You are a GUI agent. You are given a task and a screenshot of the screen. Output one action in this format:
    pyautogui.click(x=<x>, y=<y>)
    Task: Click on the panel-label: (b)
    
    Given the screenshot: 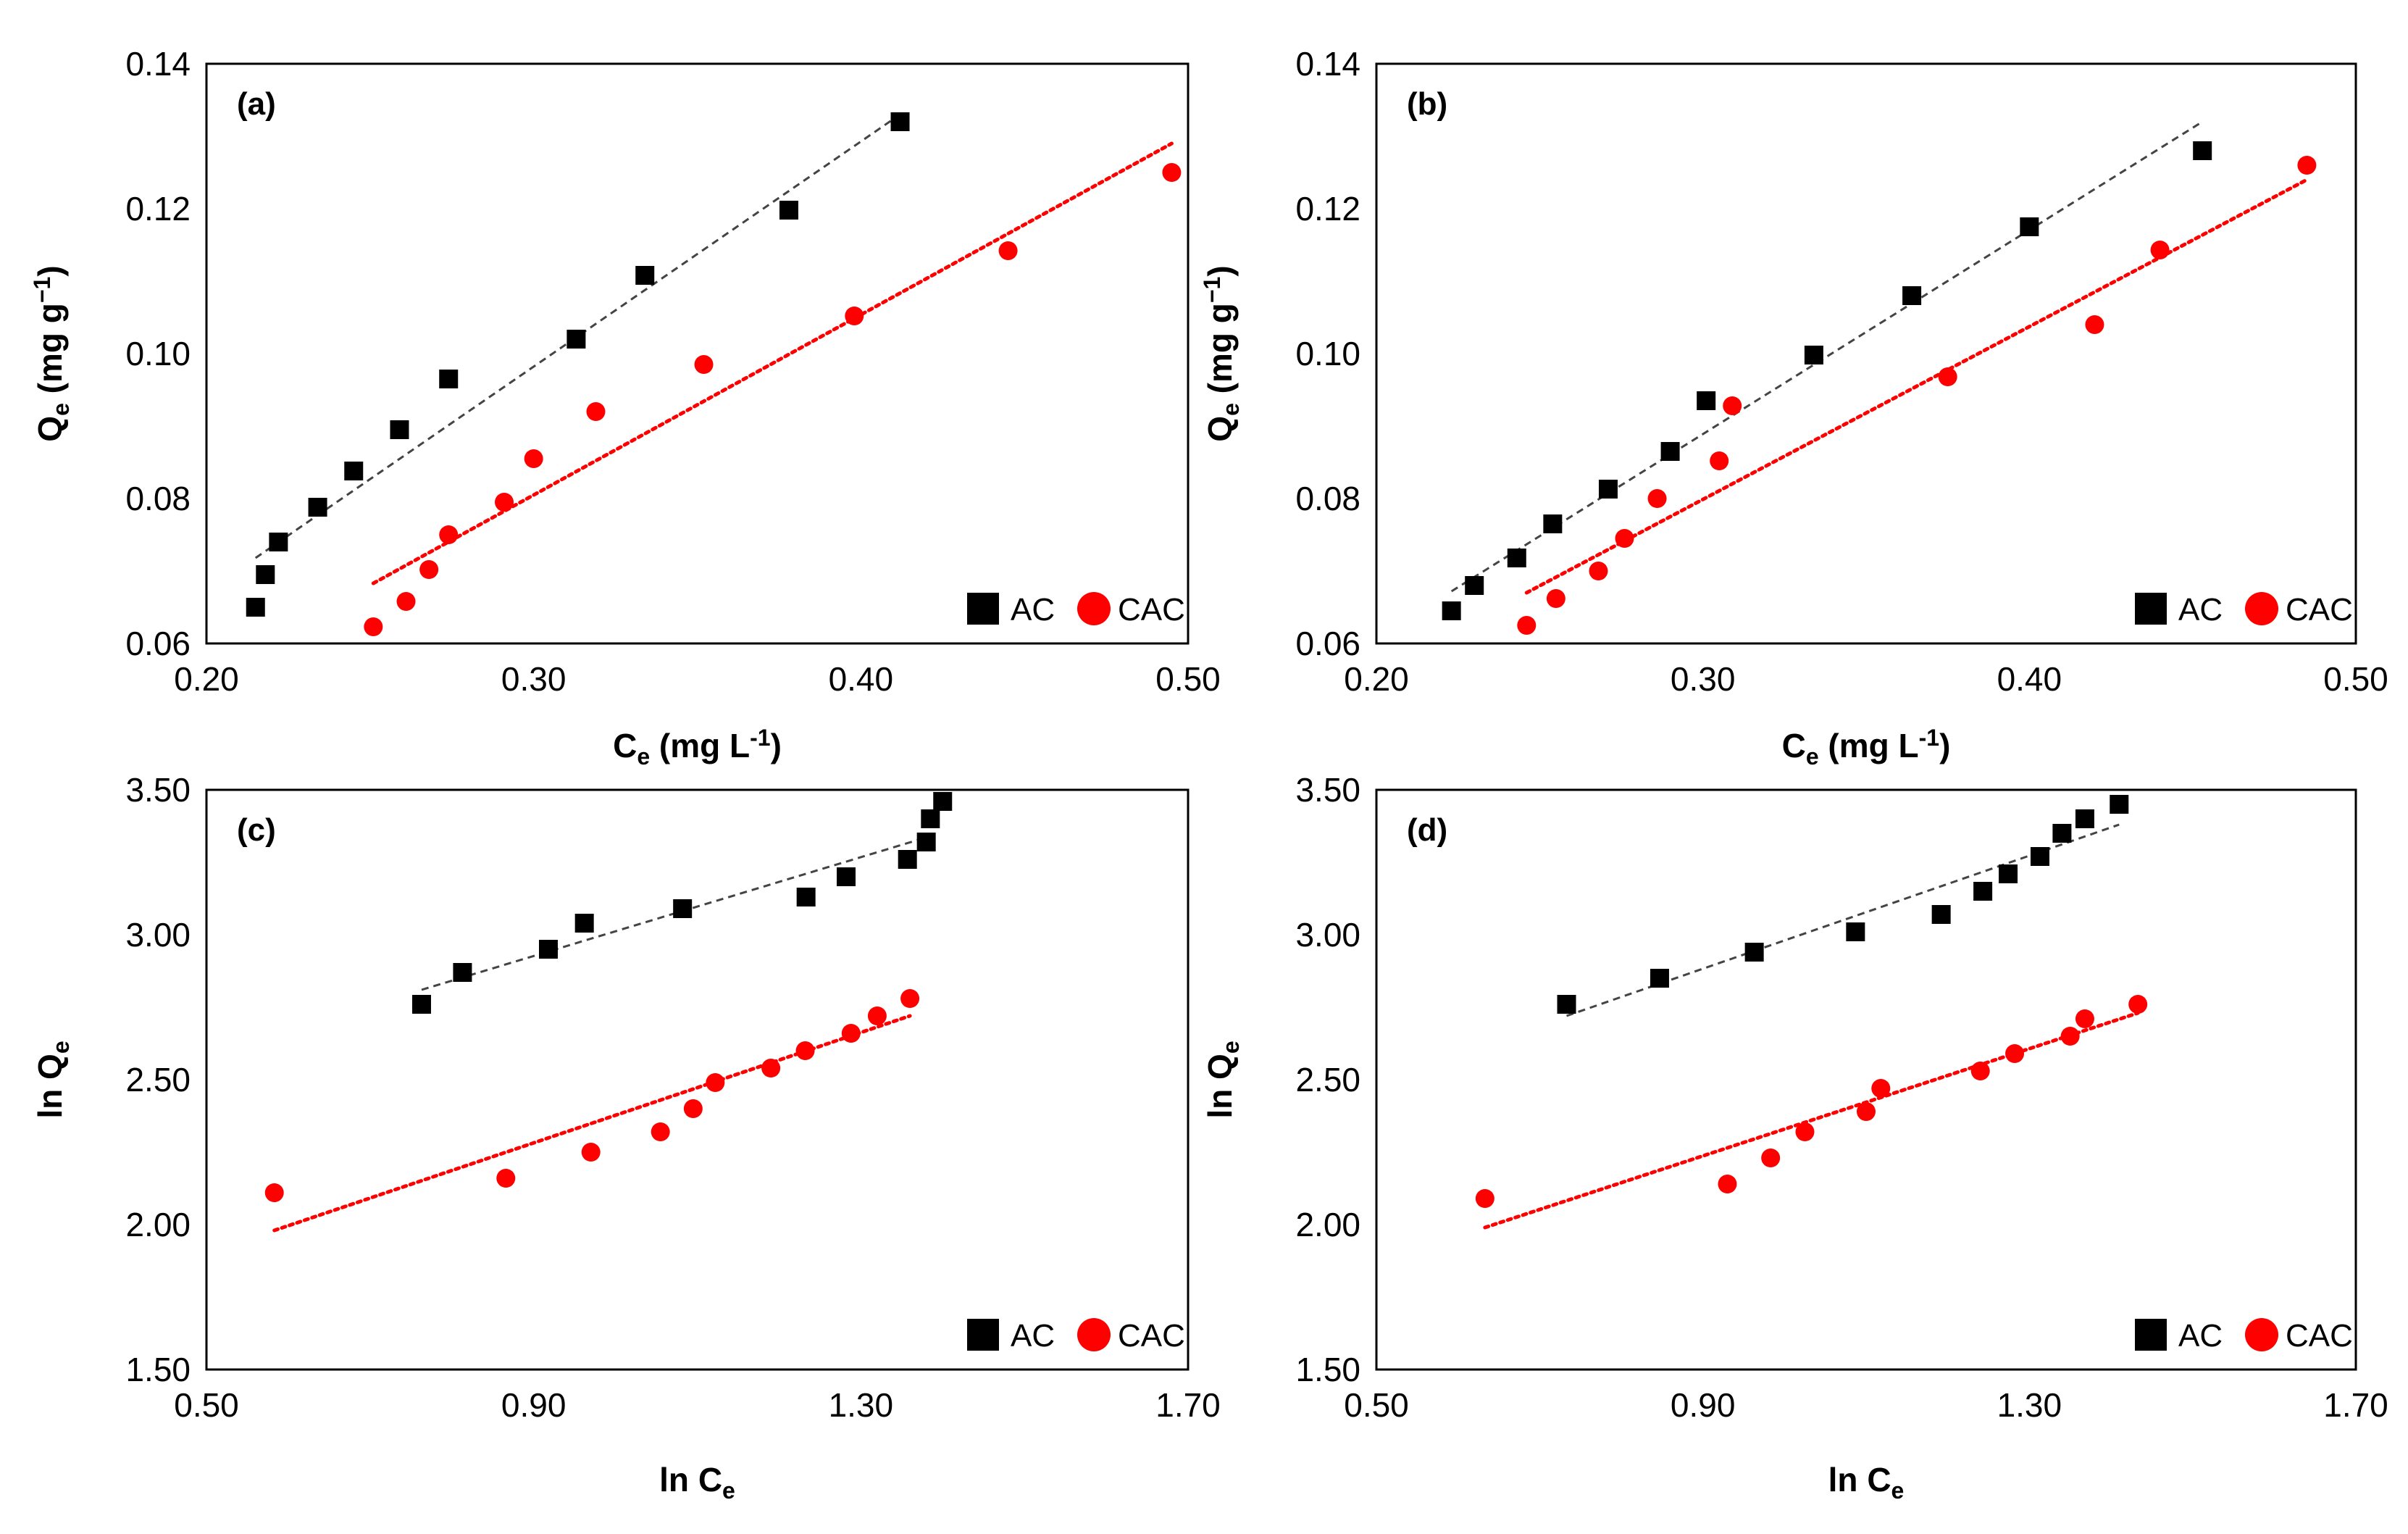 What is the action you would take?
    pyautogui.click(x=1427, y=104)
    